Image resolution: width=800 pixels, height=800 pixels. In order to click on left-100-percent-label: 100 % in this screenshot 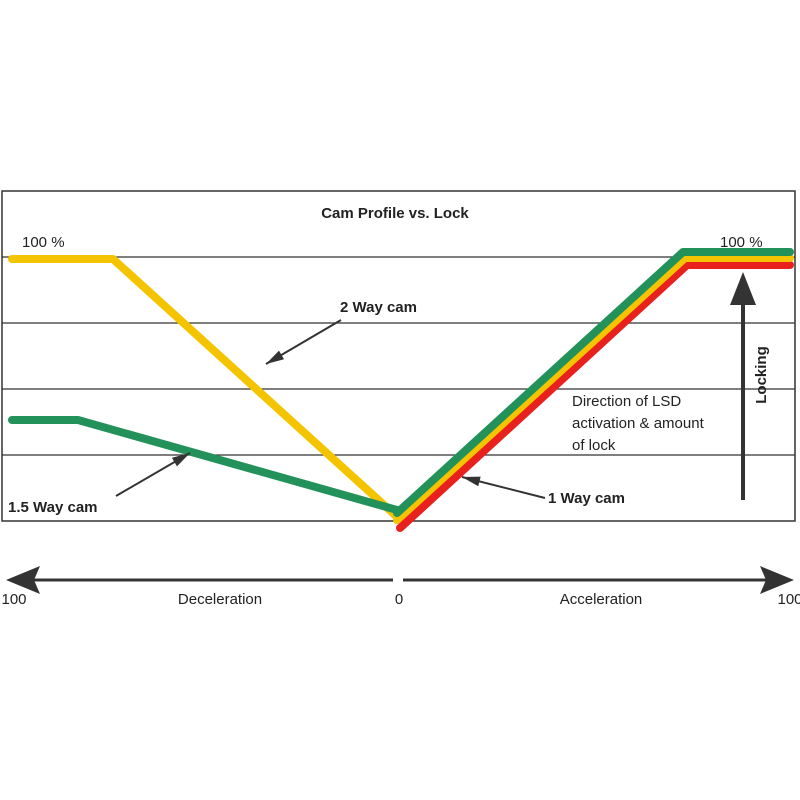, I will do `click(43, 242)`.